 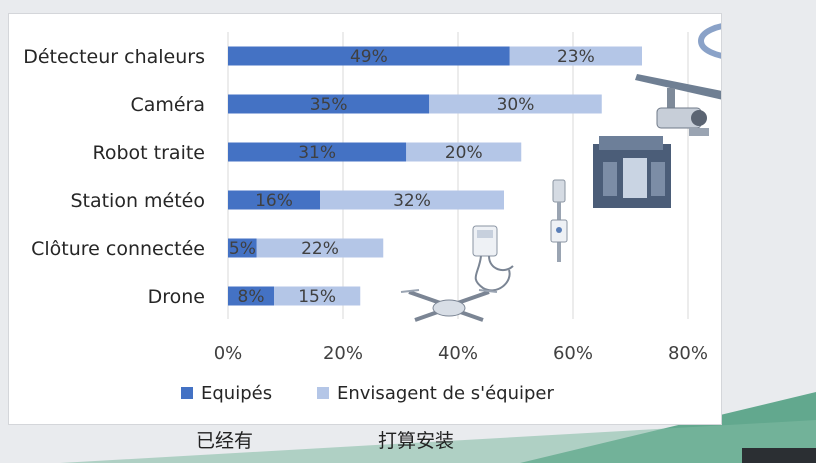 What do you see at coordinates (118, 249) in the screenshot?
I see `category-label: Clôture connectée` at bounding box center [118, 249].